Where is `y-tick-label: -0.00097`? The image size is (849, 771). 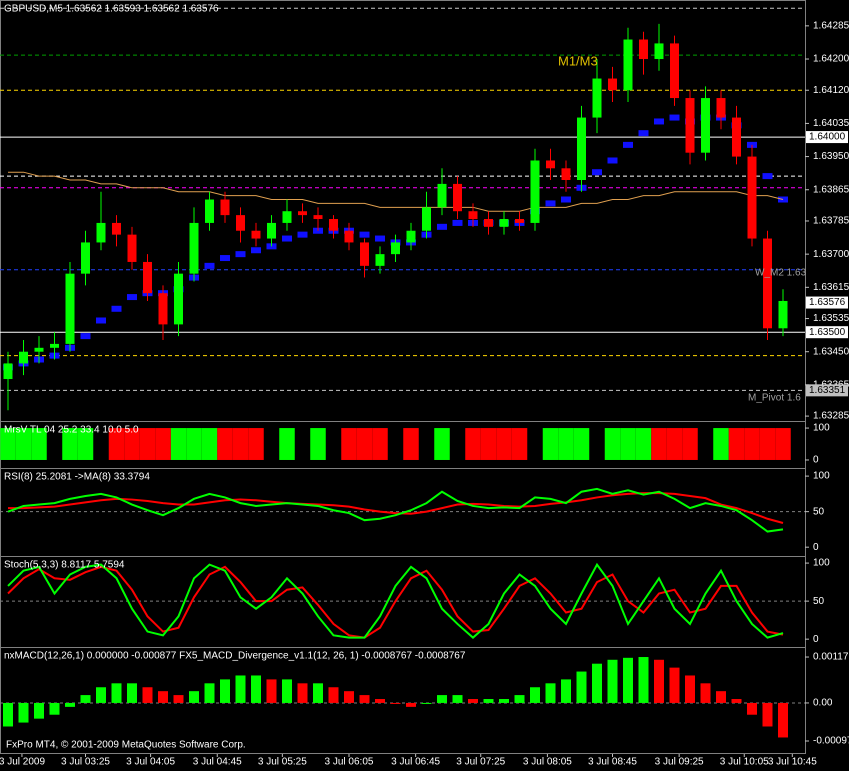
y-tick-label: -0.00097 is located at coordinates (831, 741).